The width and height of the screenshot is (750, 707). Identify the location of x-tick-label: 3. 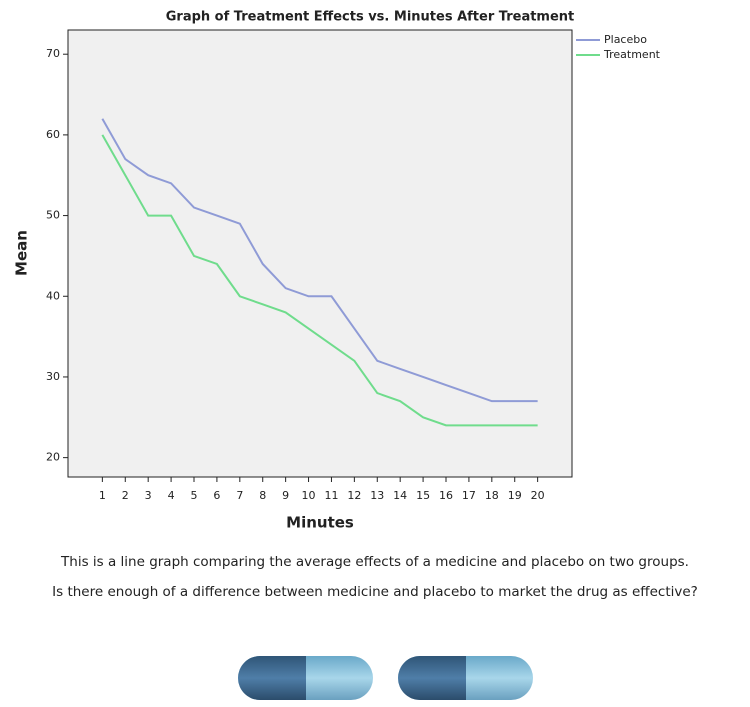
(148, 495).